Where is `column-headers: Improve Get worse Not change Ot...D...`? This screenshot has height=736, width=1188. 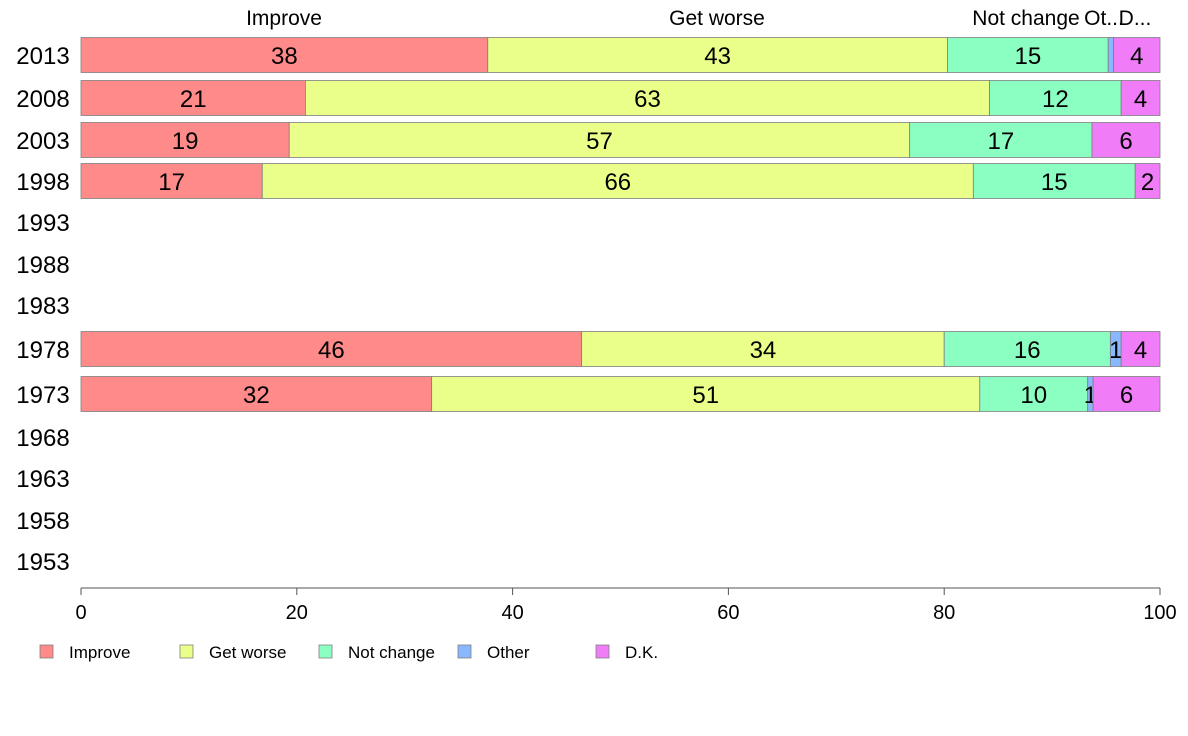
column-headers: Improve Get worse Not change Ot...D... is located at coordinates (698, 18).